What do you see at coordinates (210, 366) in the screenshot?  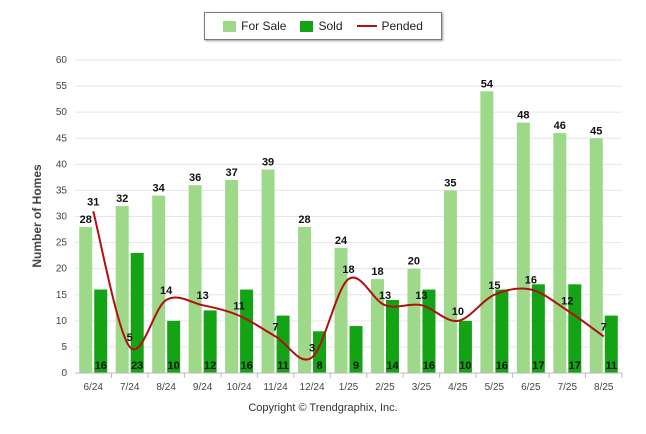 I see `data-label-sold: 12` at bounding box center [210, 366].